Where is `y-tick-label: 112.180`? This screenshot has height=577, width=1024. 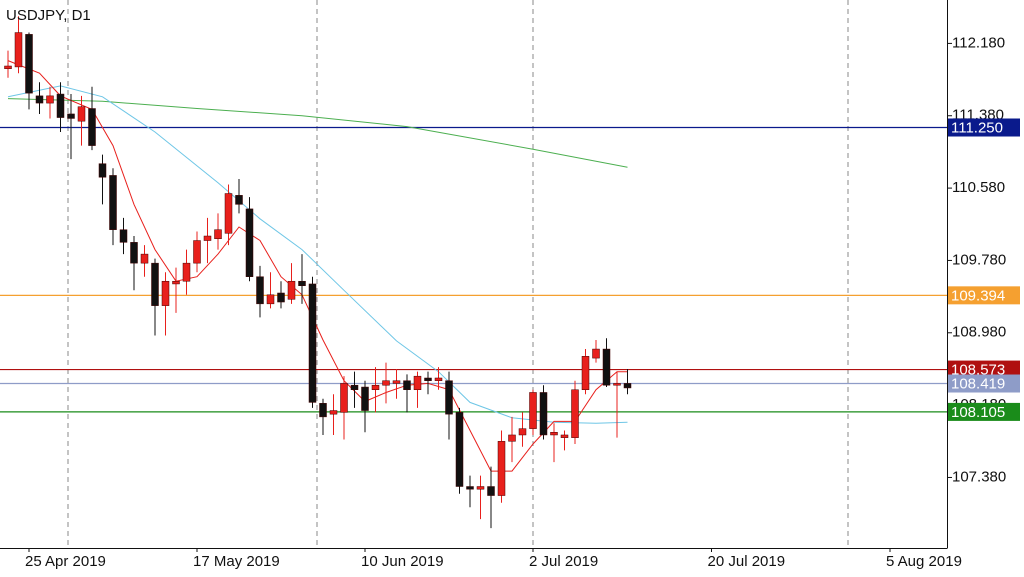 y-tick-label: 112.180 is located at coordinates (978, 42).